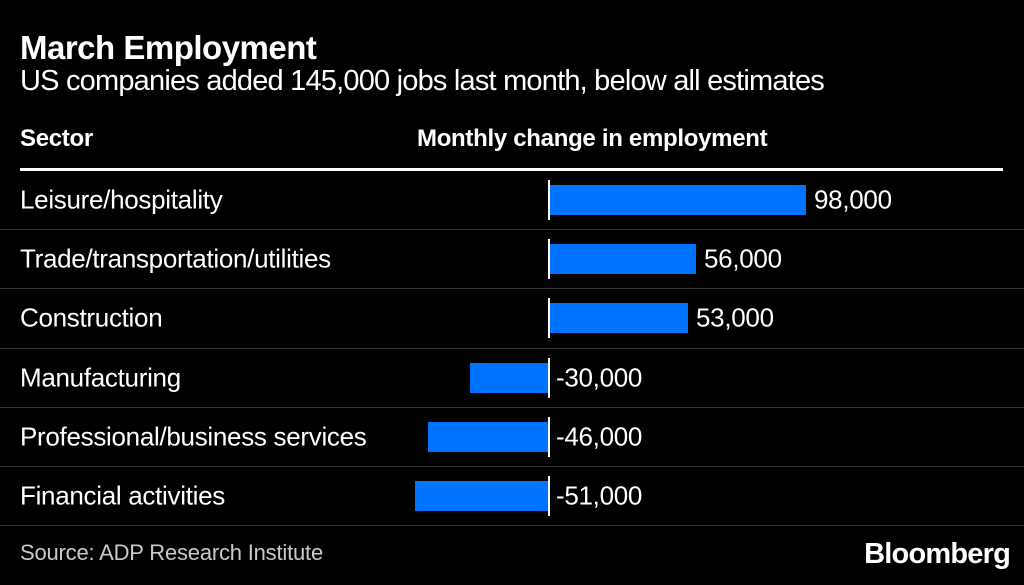 The image size is (1024, 585). I want to click on column-header-sector: Sector, so click(56, 138).